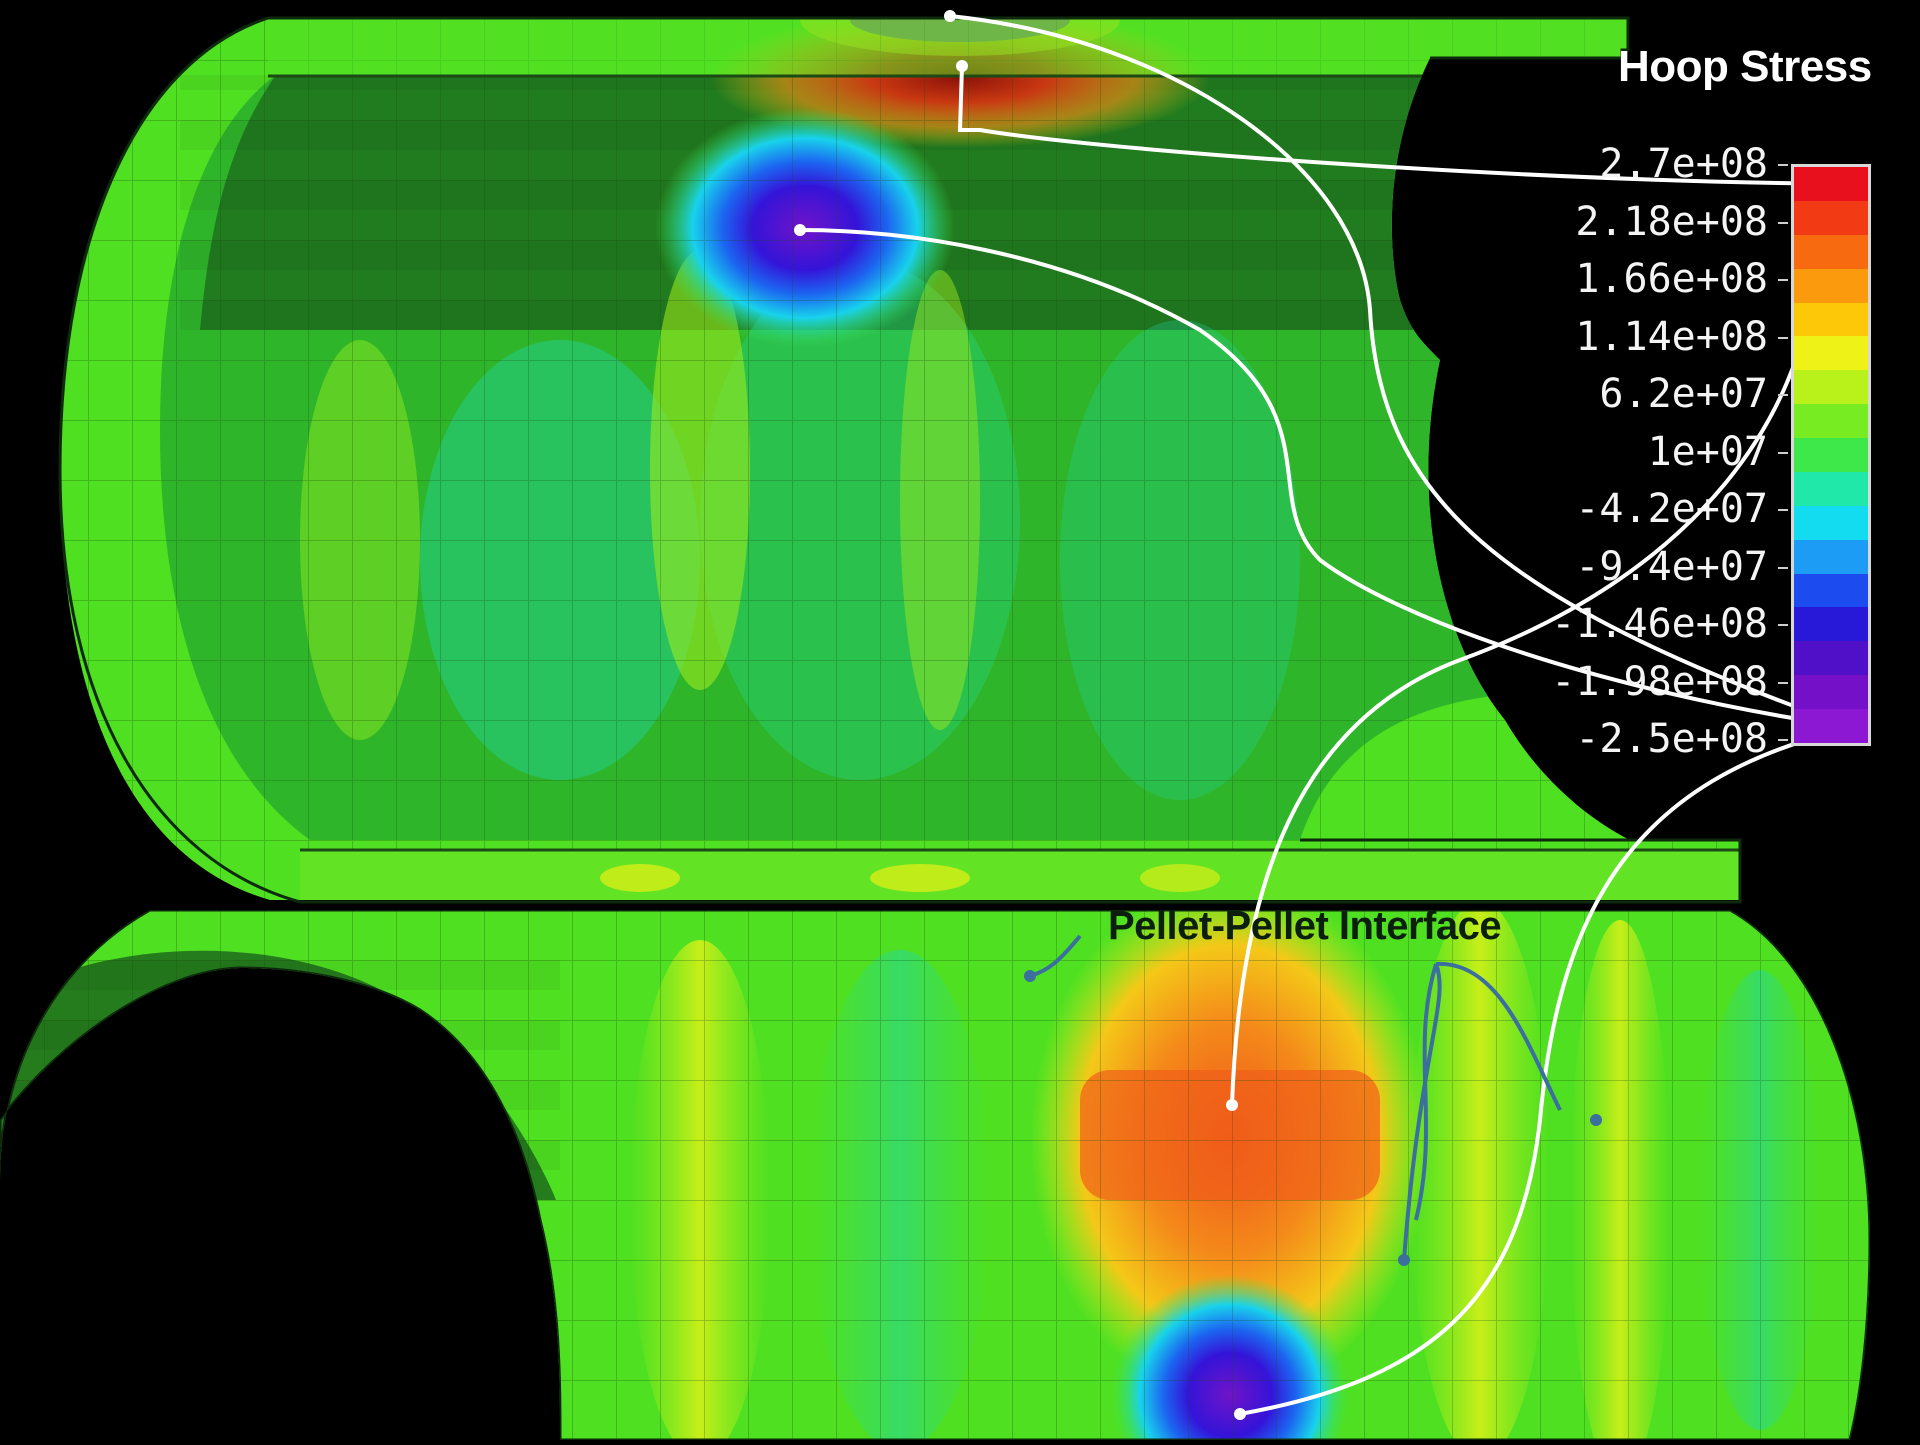 The width and height of the screenshot is (1920, 1445). What do you see at coordinates (1671, 739) in the screenshot?
I see `color-scale-tick-label: -2.5e+08` at bounding box center [1671, 739].